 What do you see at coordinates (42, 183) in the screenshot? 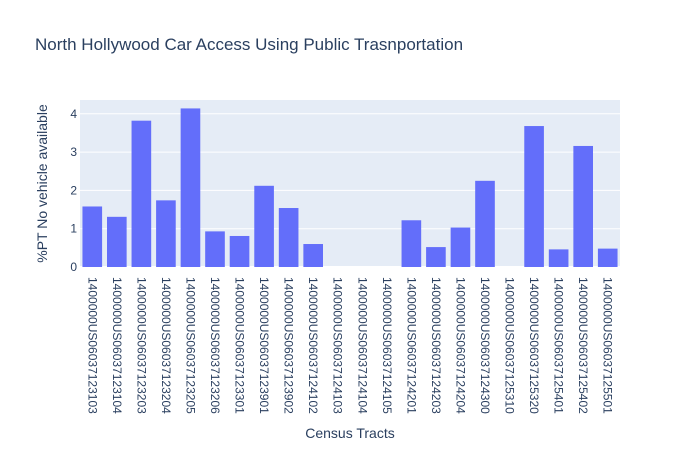
I see `y-axis-title: %PT No vehicle available` at bounding box center [42, 183].